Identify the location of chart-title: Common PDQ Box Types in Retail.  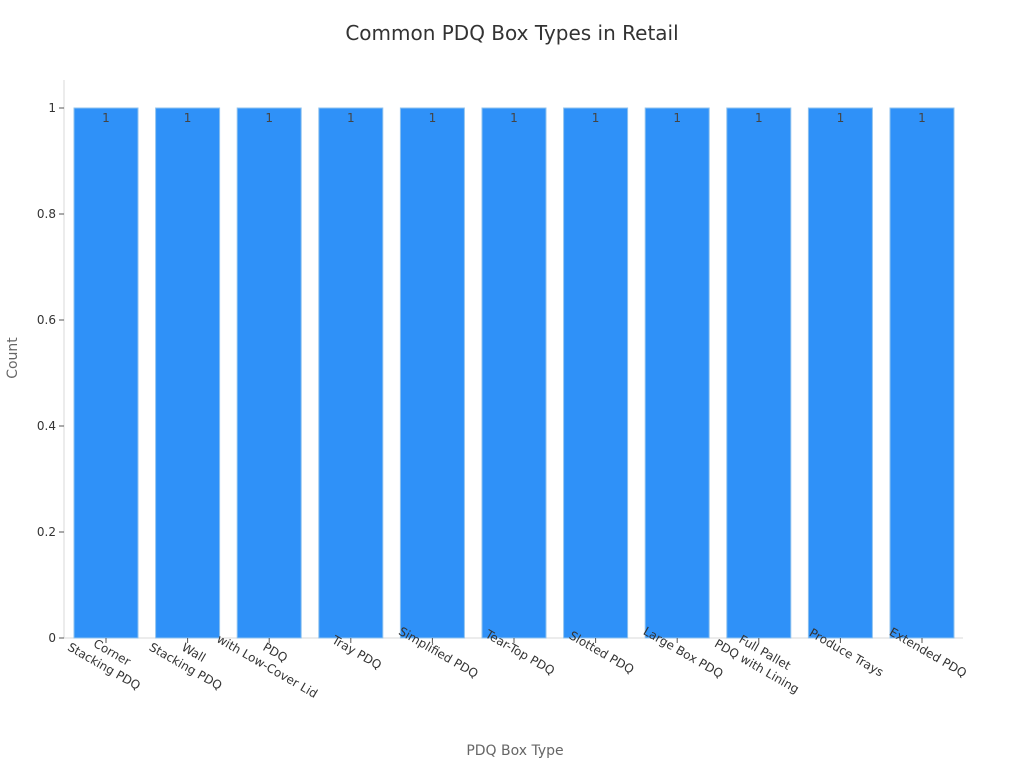
(511, 33).